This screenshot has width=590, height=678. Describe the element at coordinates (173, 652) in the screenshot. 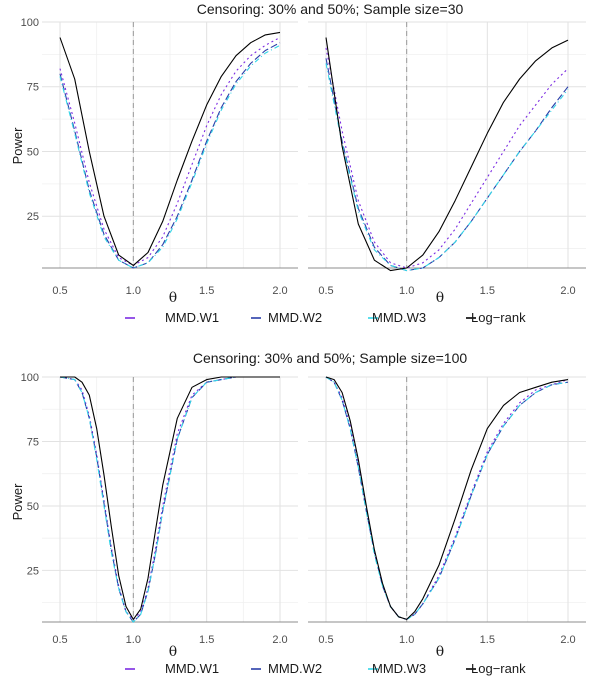

I see `x-axis-label-2-left: θ` at that location.